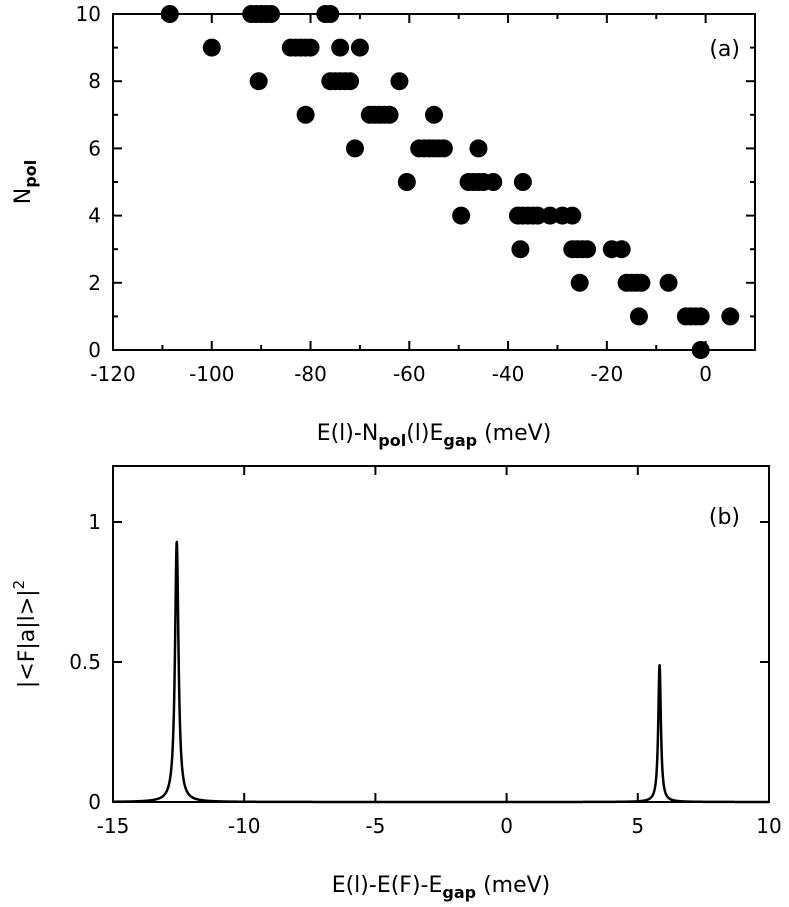 The width and height of the screenshot is (789, 907). What do you see at coordinates (506, 826) in the screenshot?
I see `panel-b-x-tick-label: 0` at bounding box center [506, 826].